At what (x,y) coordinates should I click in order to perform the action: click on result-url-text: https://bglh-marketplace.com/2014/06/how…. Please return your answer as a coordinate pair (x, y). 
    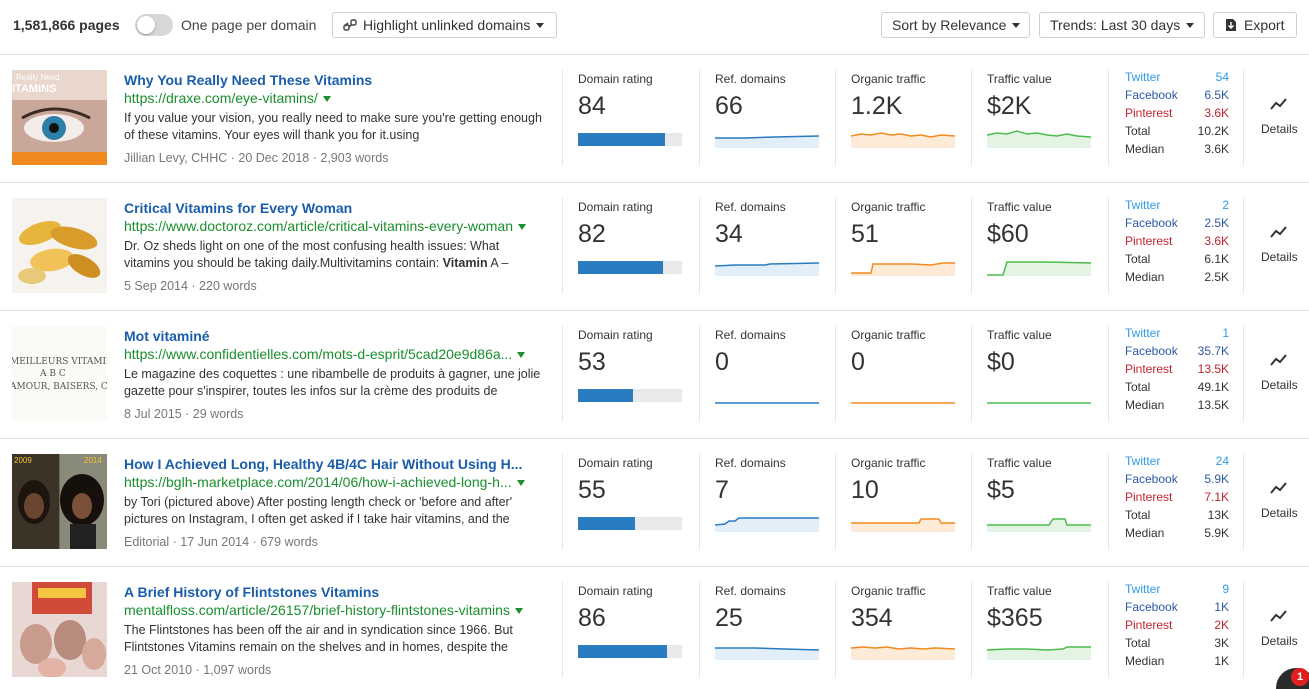
    Looking at the image, I should click on (318, 482).